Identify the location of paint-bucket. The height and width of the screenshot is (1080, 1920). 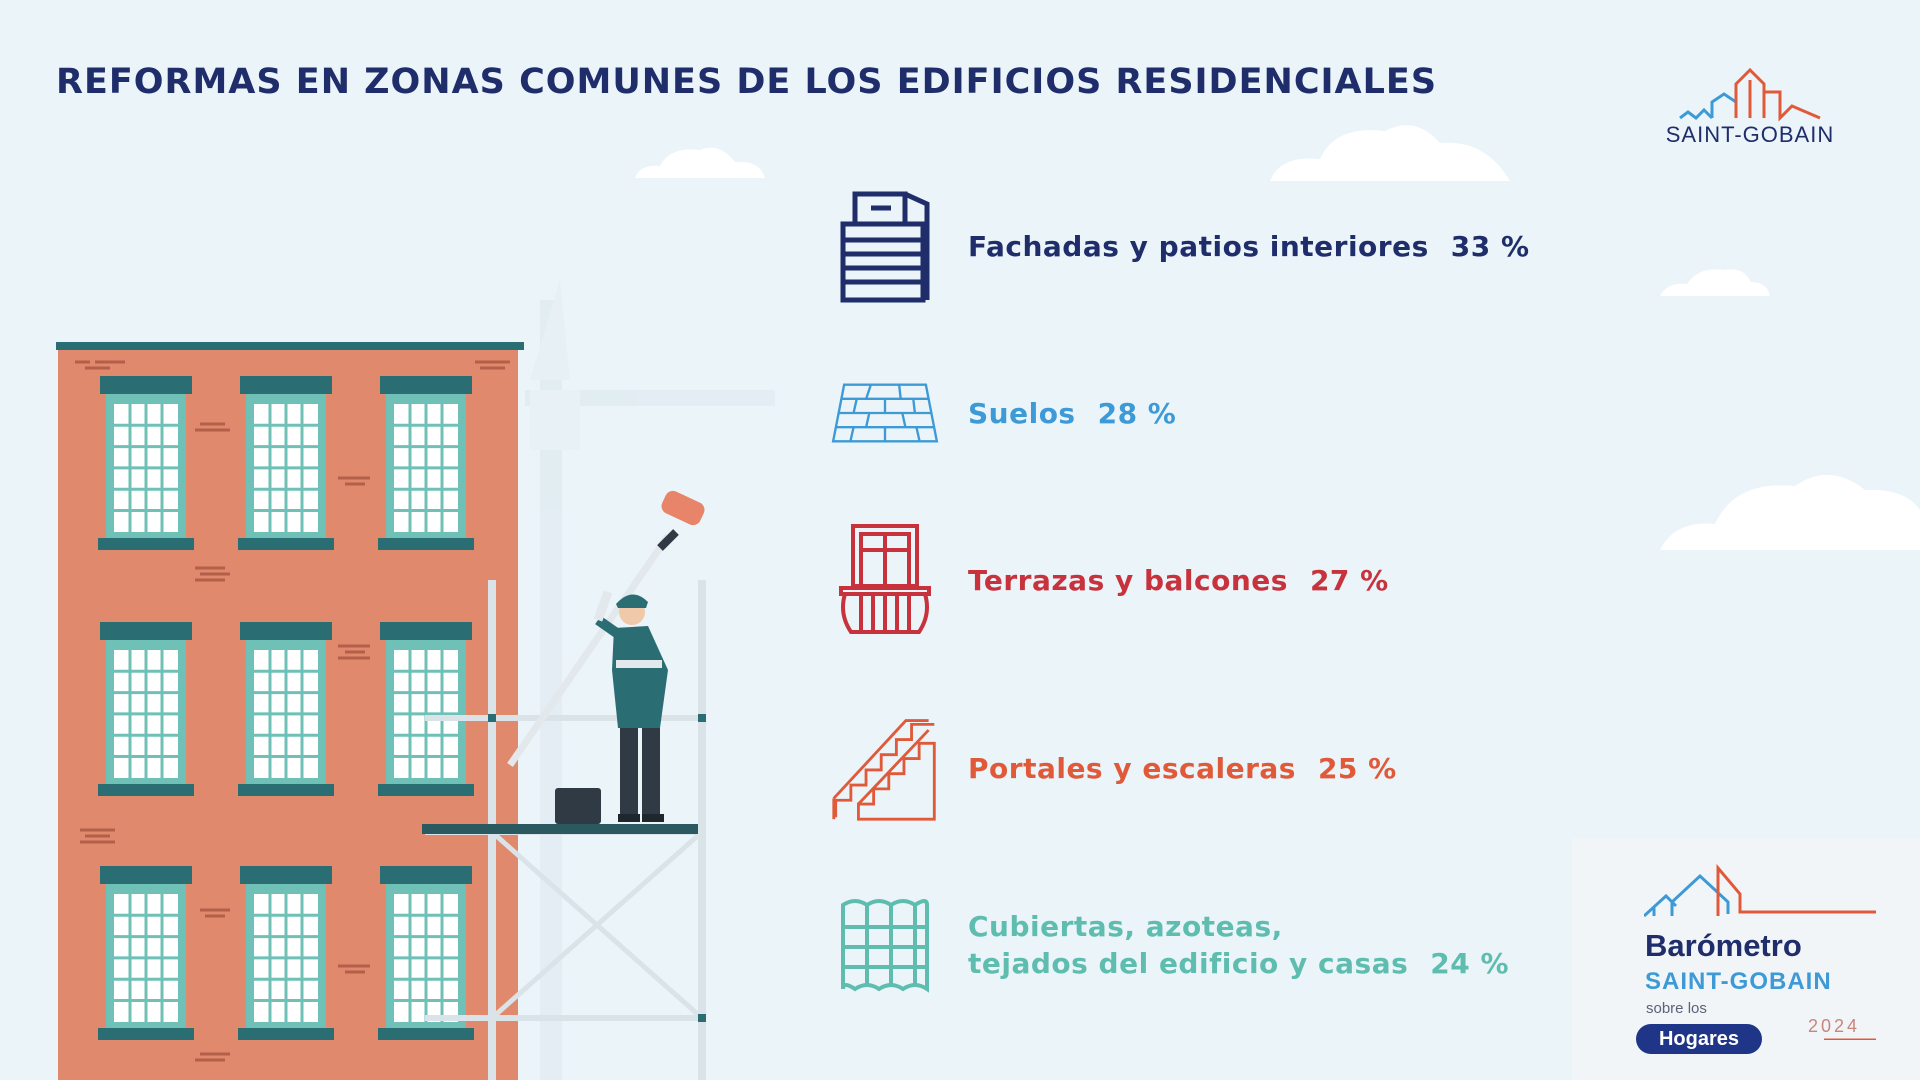
(578, 806).